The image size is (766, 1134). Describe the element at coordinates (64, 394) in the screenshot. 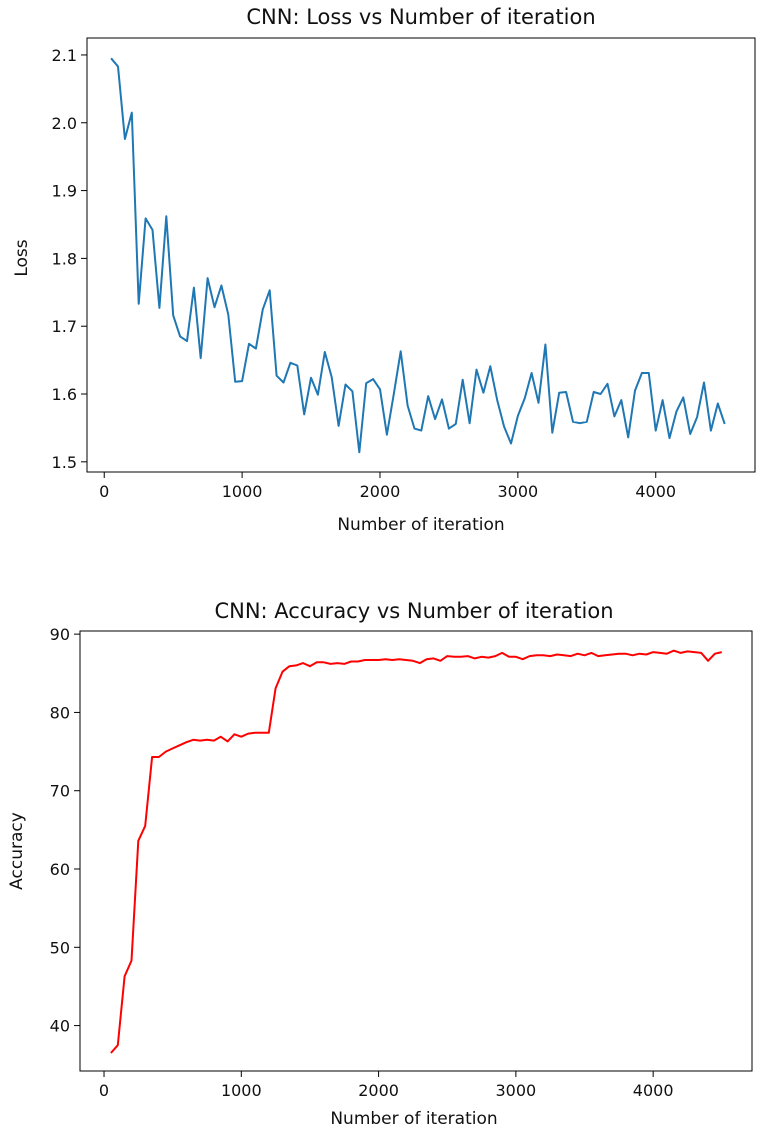

I see `y-tick-label: 1.6` at that location.